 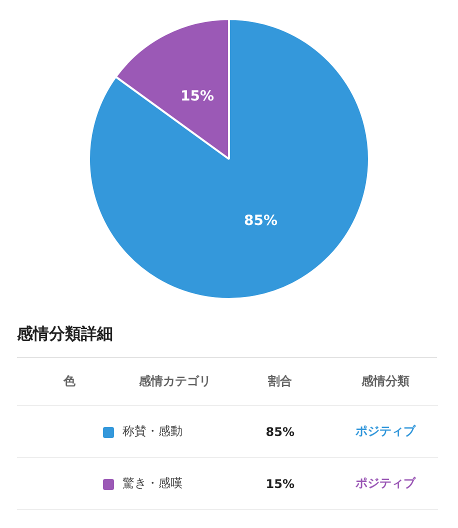 What do you see at coordinates (175, 382) in the screenshot?
I see `text: 感情カテゴリ` at bounding box center [175, 382].